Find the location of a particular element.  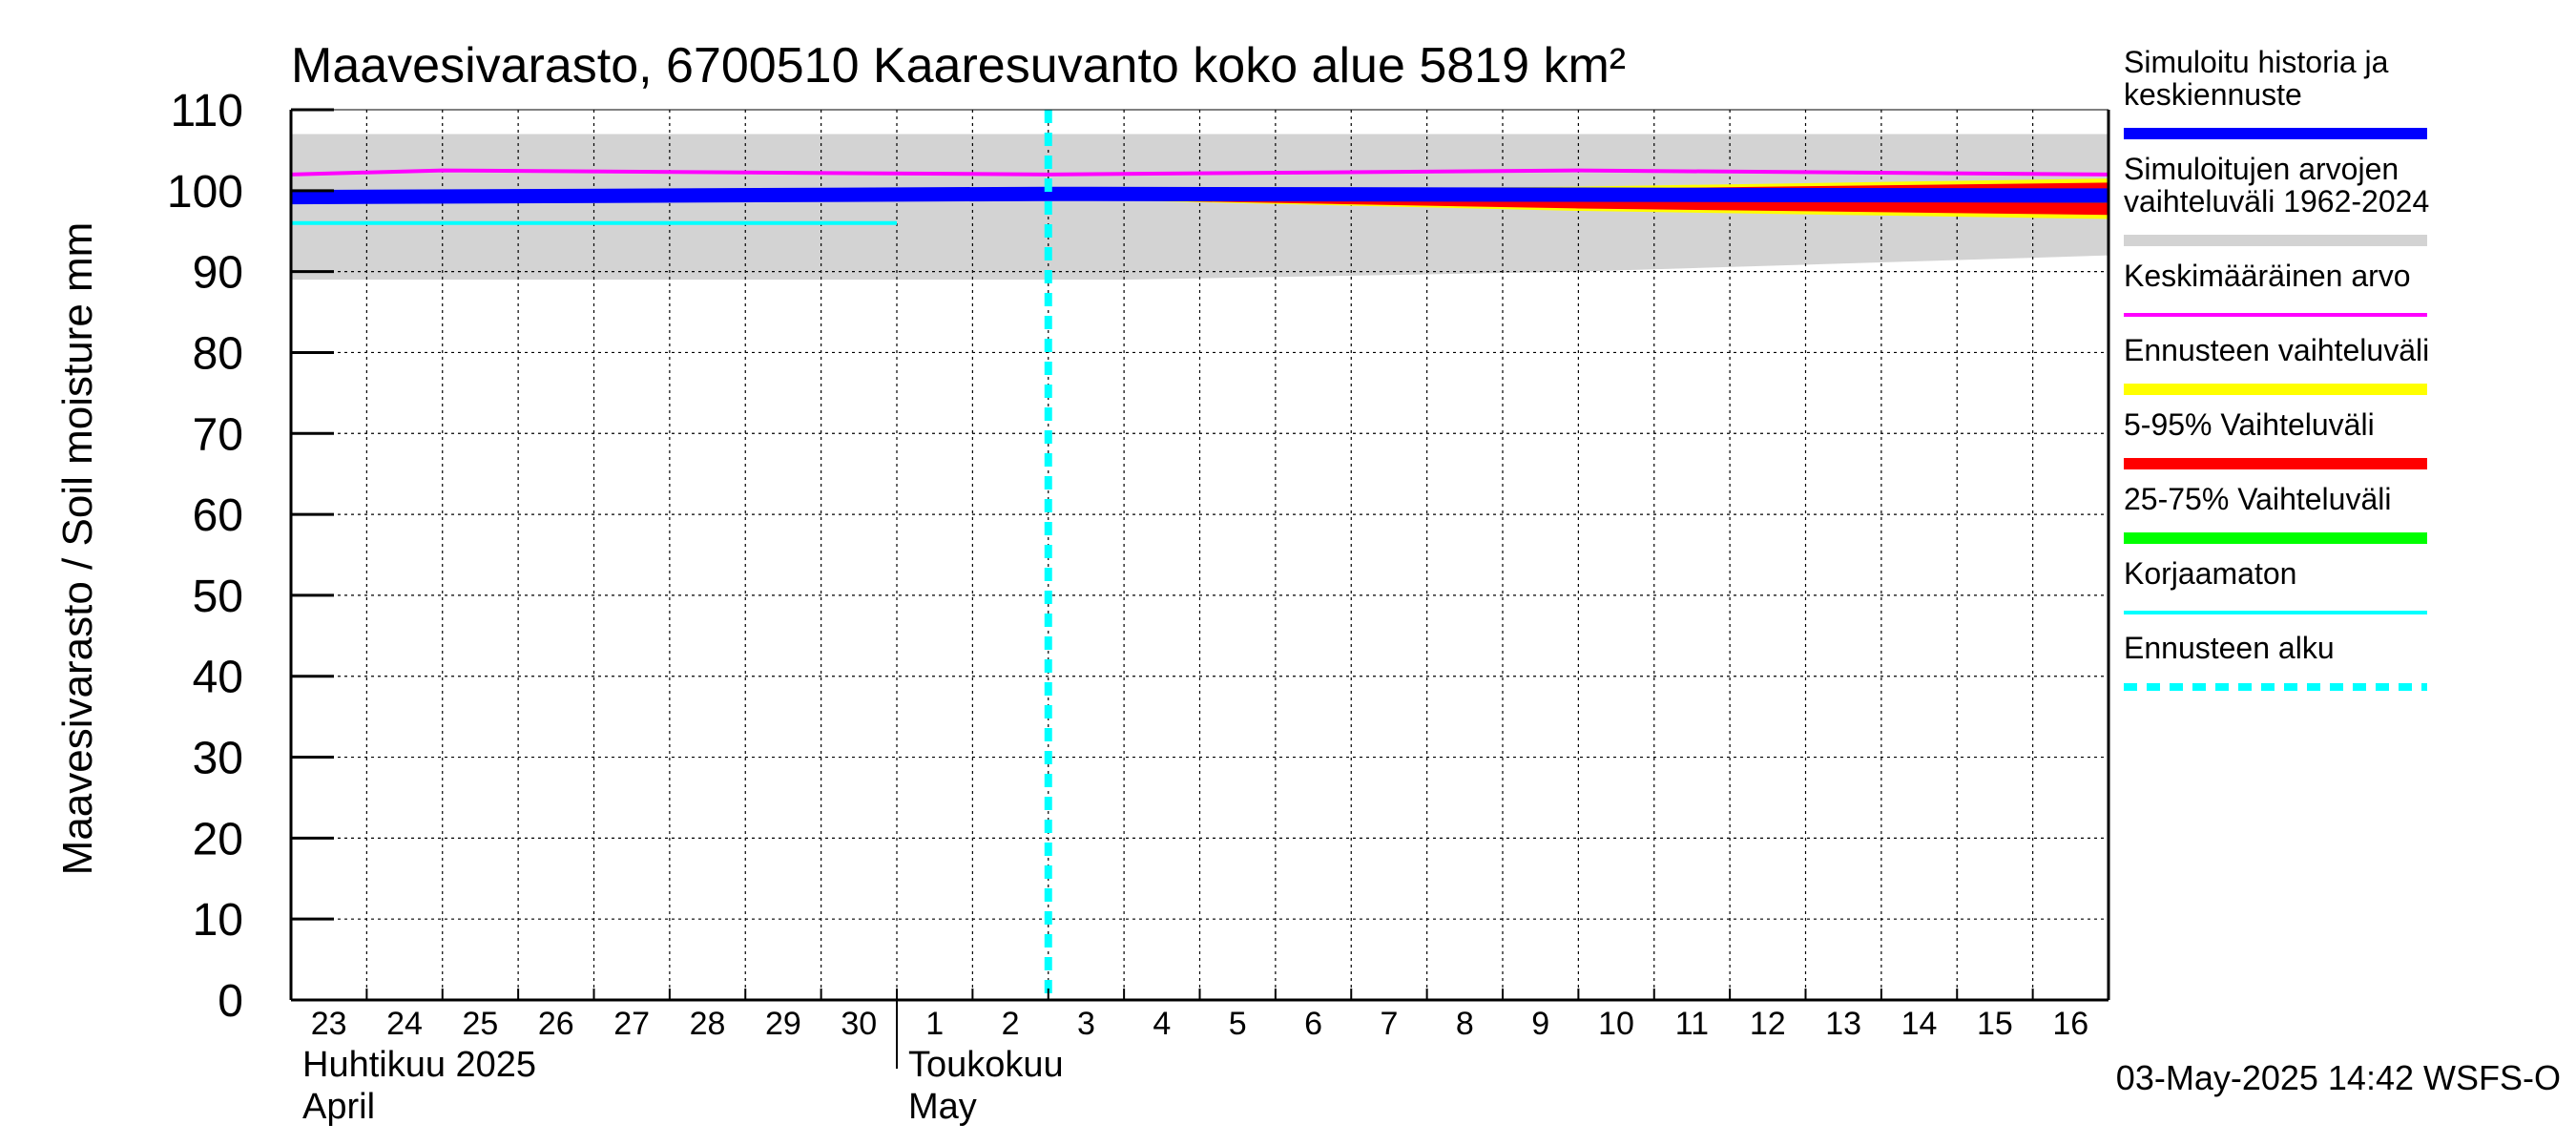

legend-item: 5-95% Vaihteluväli is located at coordinates (2275, 438).